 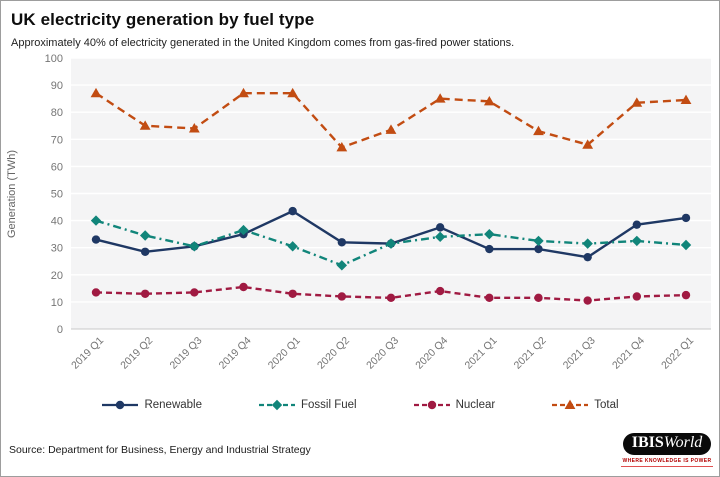 I want to click on legend-item-nuclear: Nuclear, so click(x=454, y=405).